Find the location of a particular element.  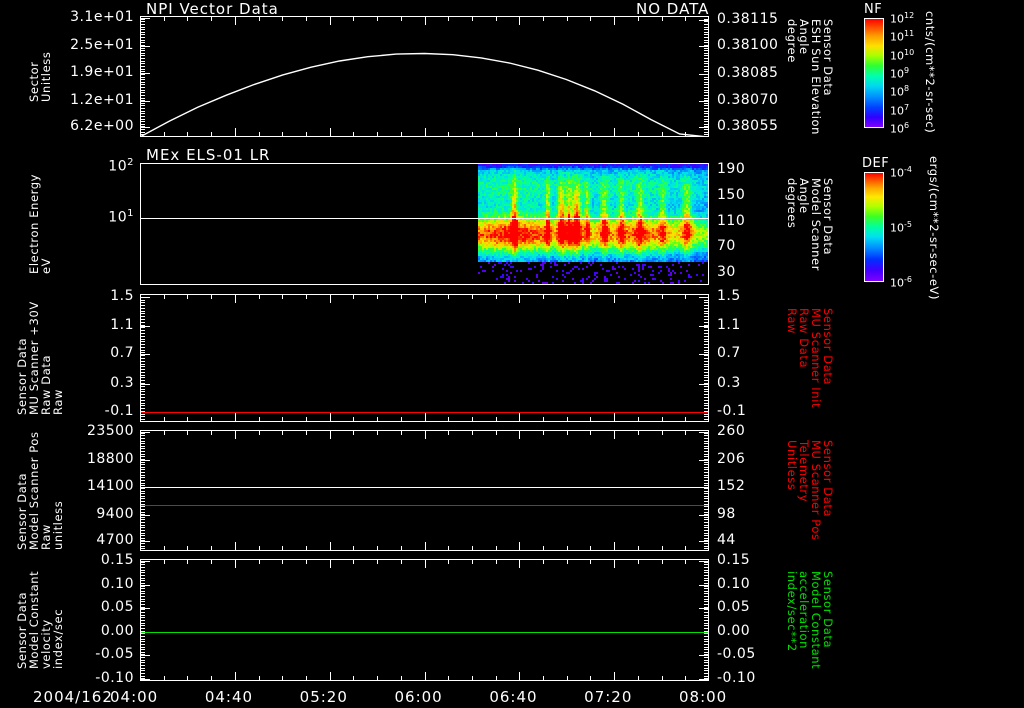

axis-tick-label: 0.38055 is located at coordinates (748, 126).